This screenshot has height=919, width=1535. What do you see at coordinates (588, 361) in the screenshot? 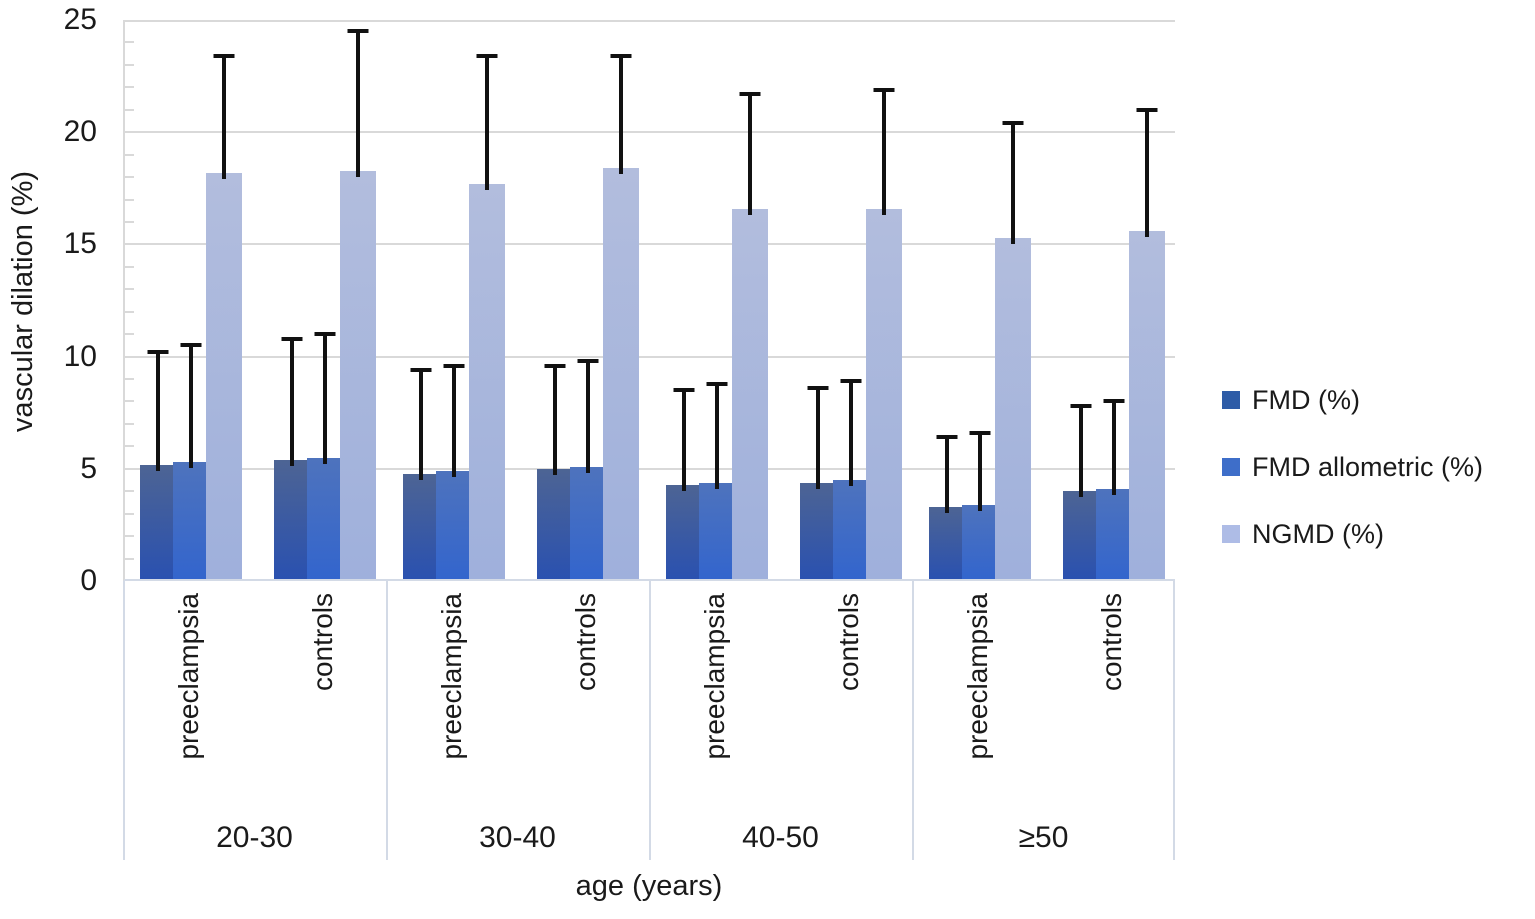
I see `error-bar-cap-fmd-allometric-30-40-controls` at bounding box center [588, 361].